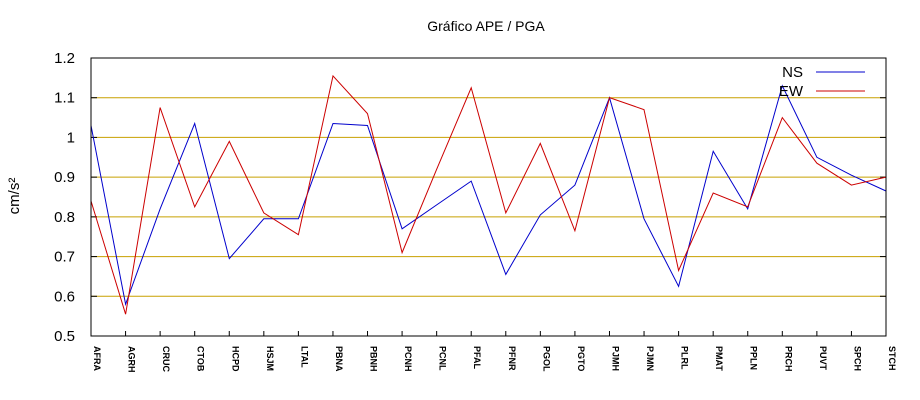 This screenshot has width=920, height=400. Describe the element at coordinates (270, 358) in the screenshot. I see `x-tick-label-hsjm: HSJM` at that location.